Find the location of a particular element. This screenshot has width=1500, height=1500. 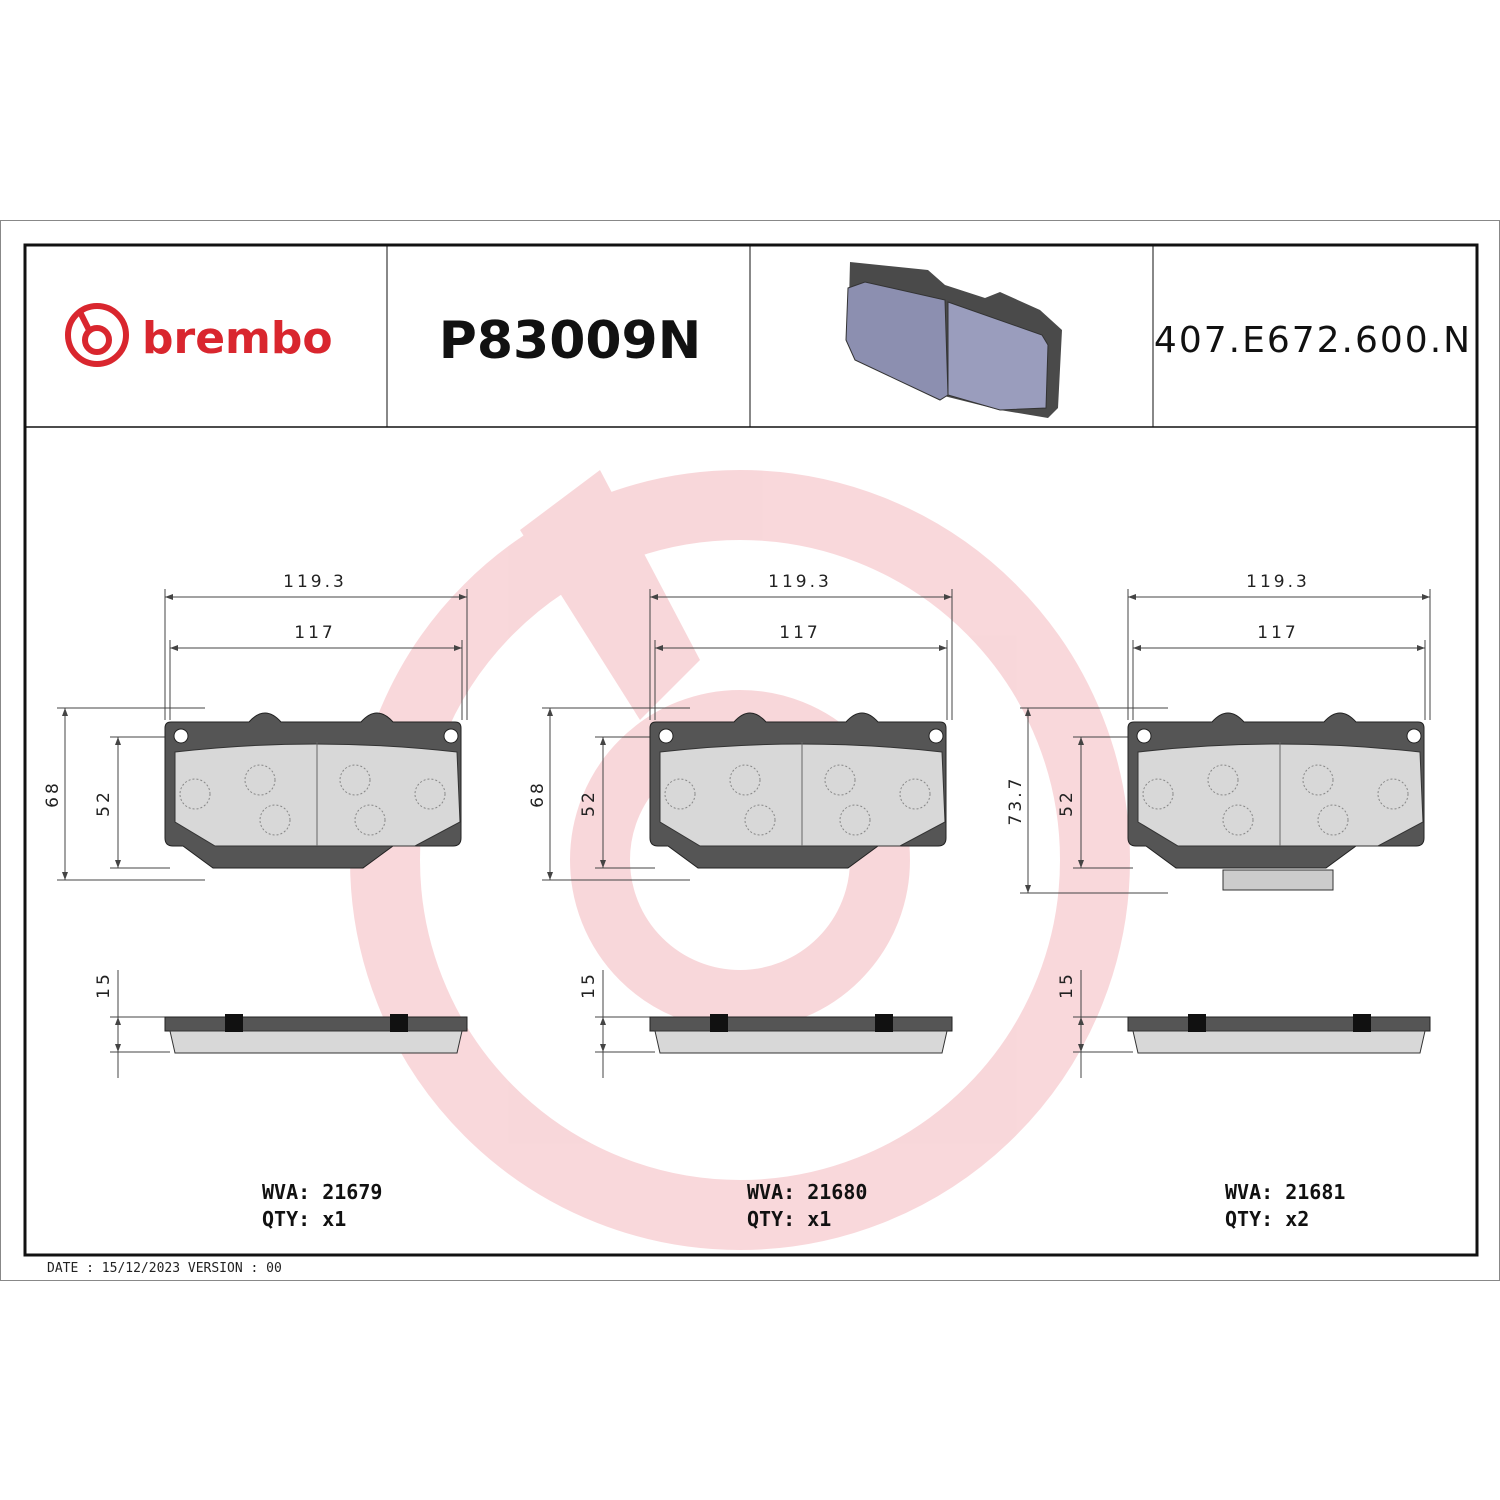

logo-stem is located at coordinates (85, 322).